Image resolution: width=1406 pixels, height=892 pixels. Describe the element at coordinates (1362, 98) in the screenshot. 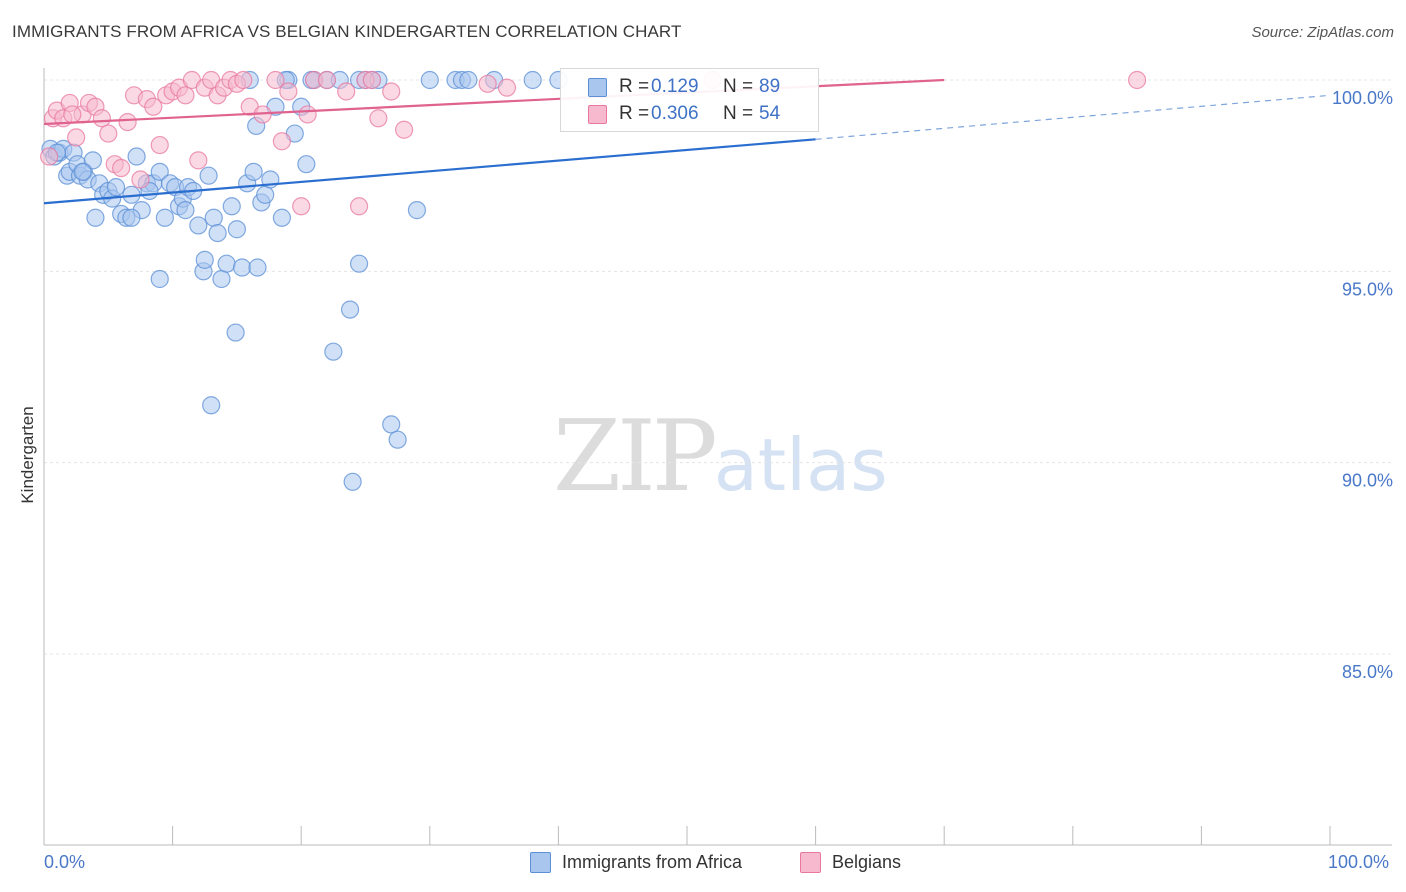

I see `y-tick-label: 100.0%` at that location.